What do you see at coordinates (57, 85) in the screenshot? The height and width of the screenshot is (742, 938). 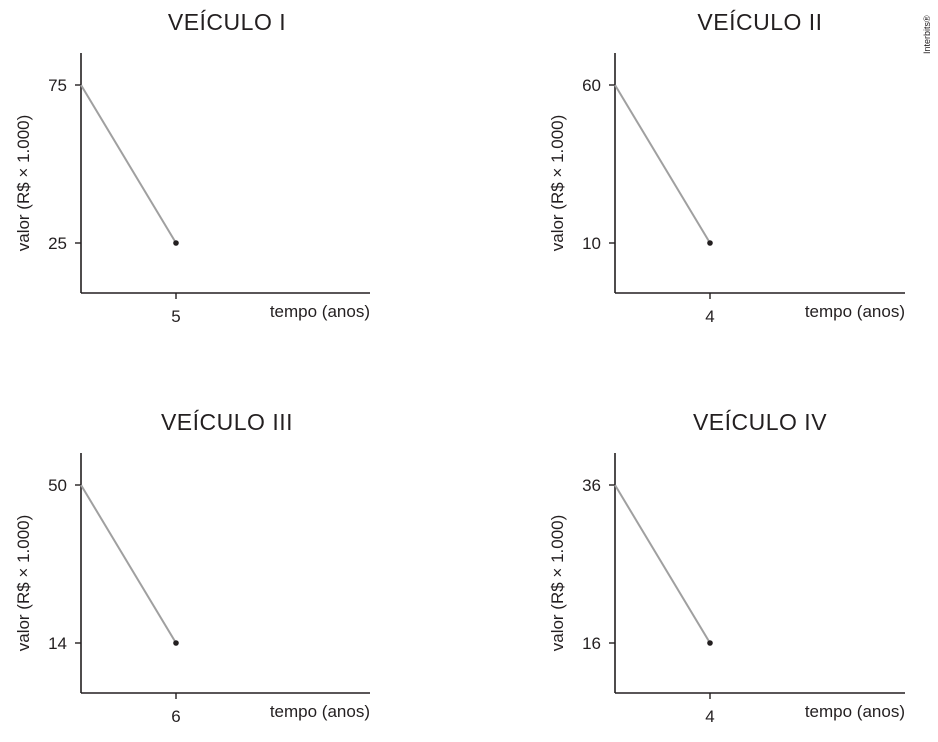 I see `y-tick-label: 75` at bounding box center [57, 85].